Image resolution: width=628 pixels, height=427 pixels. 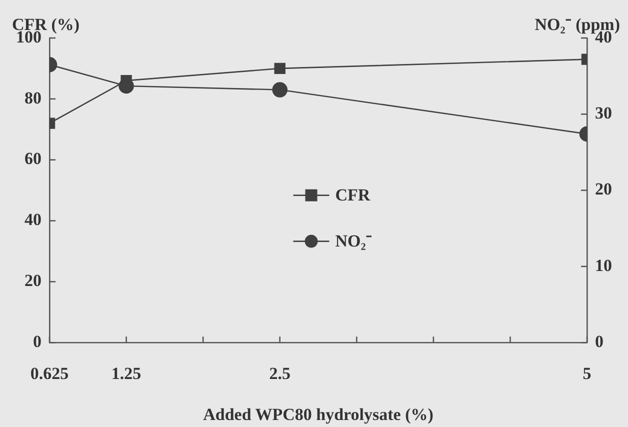 What do you see at coordinates (587, 374) in the screenshot?
I see `x-tick-label: 5` at bounding box center [587, 374].